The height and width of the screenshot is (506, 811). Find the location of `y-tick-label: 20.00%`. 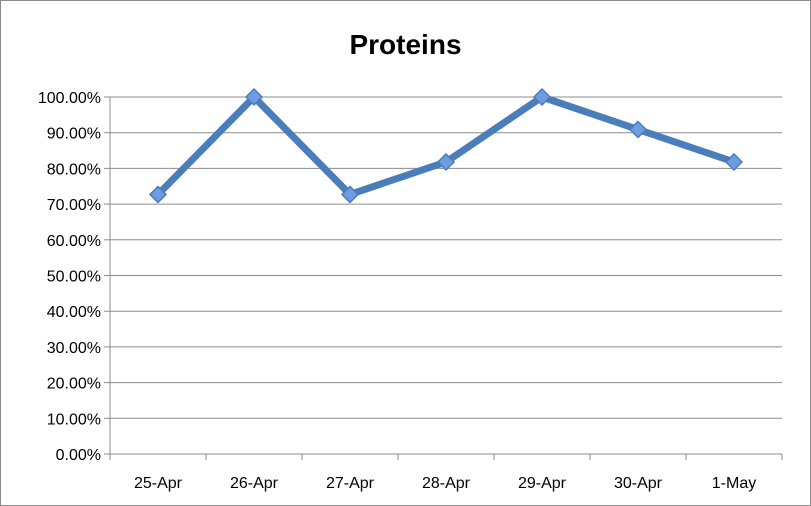

y-tick-label: 20.00% is located at coordinates (74, 384).